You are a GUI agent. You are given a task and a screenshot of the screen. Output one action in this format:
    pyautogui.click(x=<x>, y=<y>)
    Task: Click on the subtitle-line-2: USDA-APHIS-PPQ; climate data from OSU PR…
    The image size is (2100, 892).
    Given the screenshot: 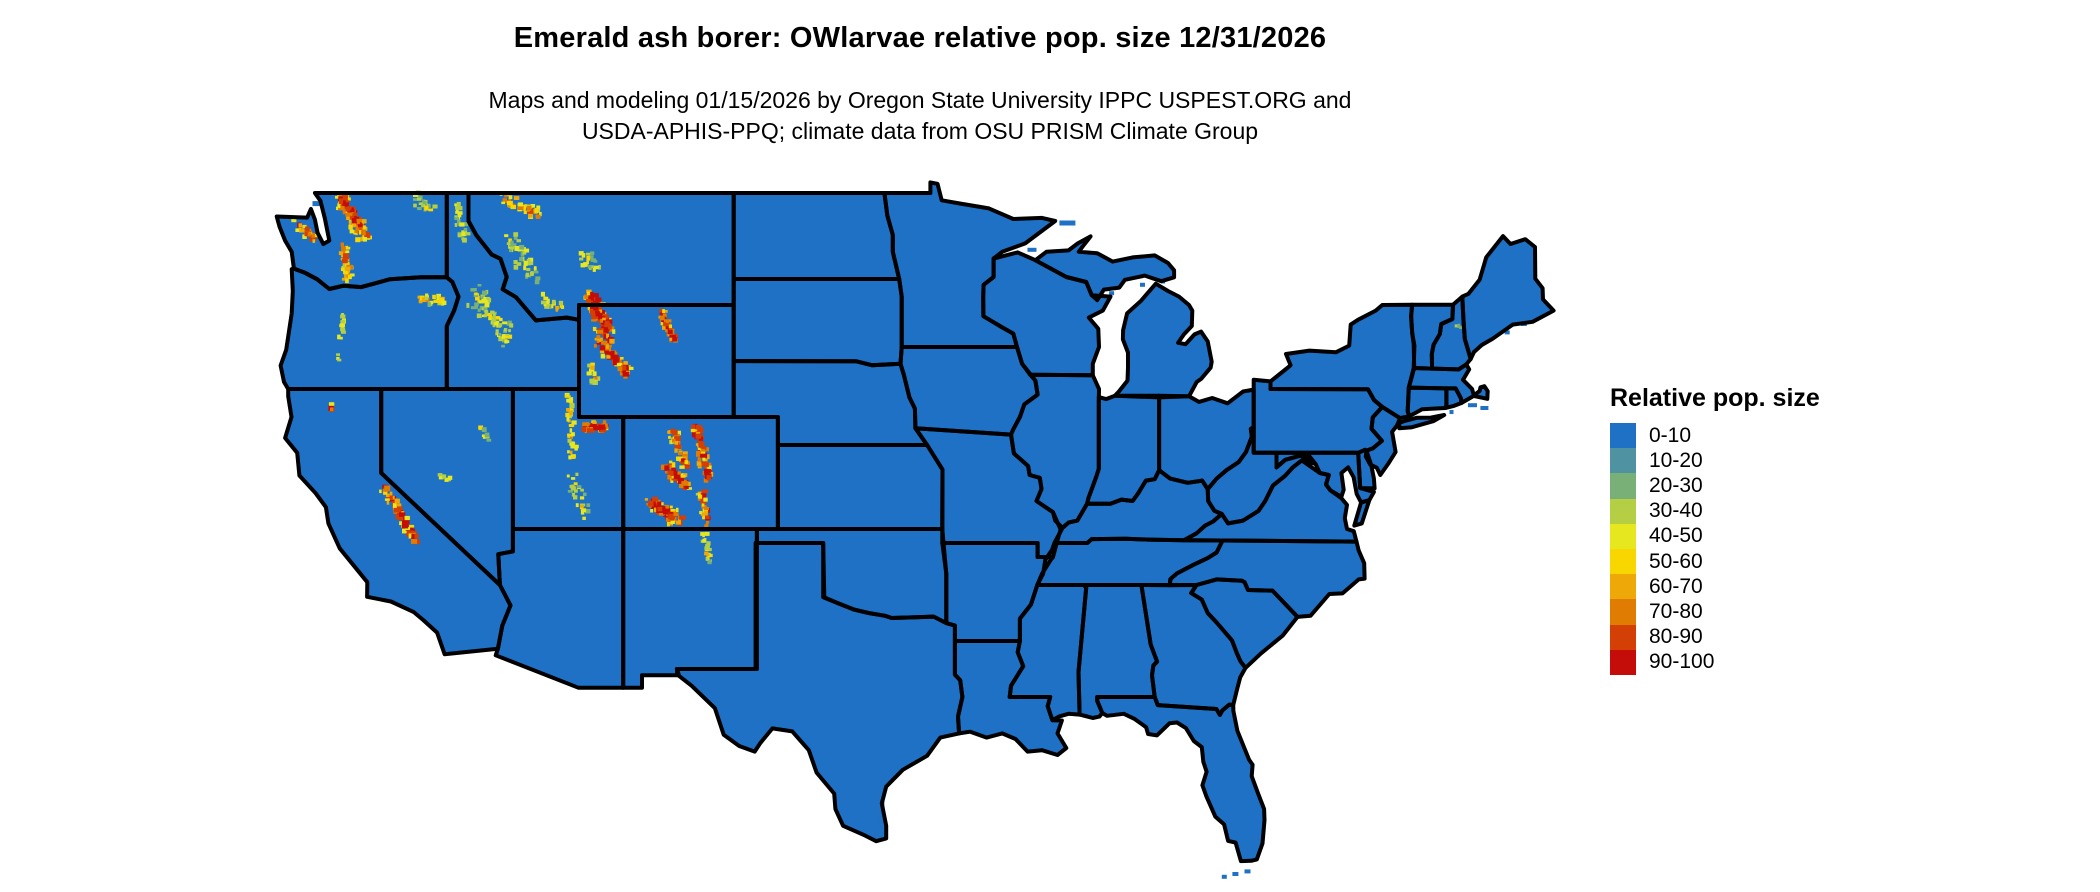 What is the action you would take?
    pyautogui.click(x=920, y=131)
    